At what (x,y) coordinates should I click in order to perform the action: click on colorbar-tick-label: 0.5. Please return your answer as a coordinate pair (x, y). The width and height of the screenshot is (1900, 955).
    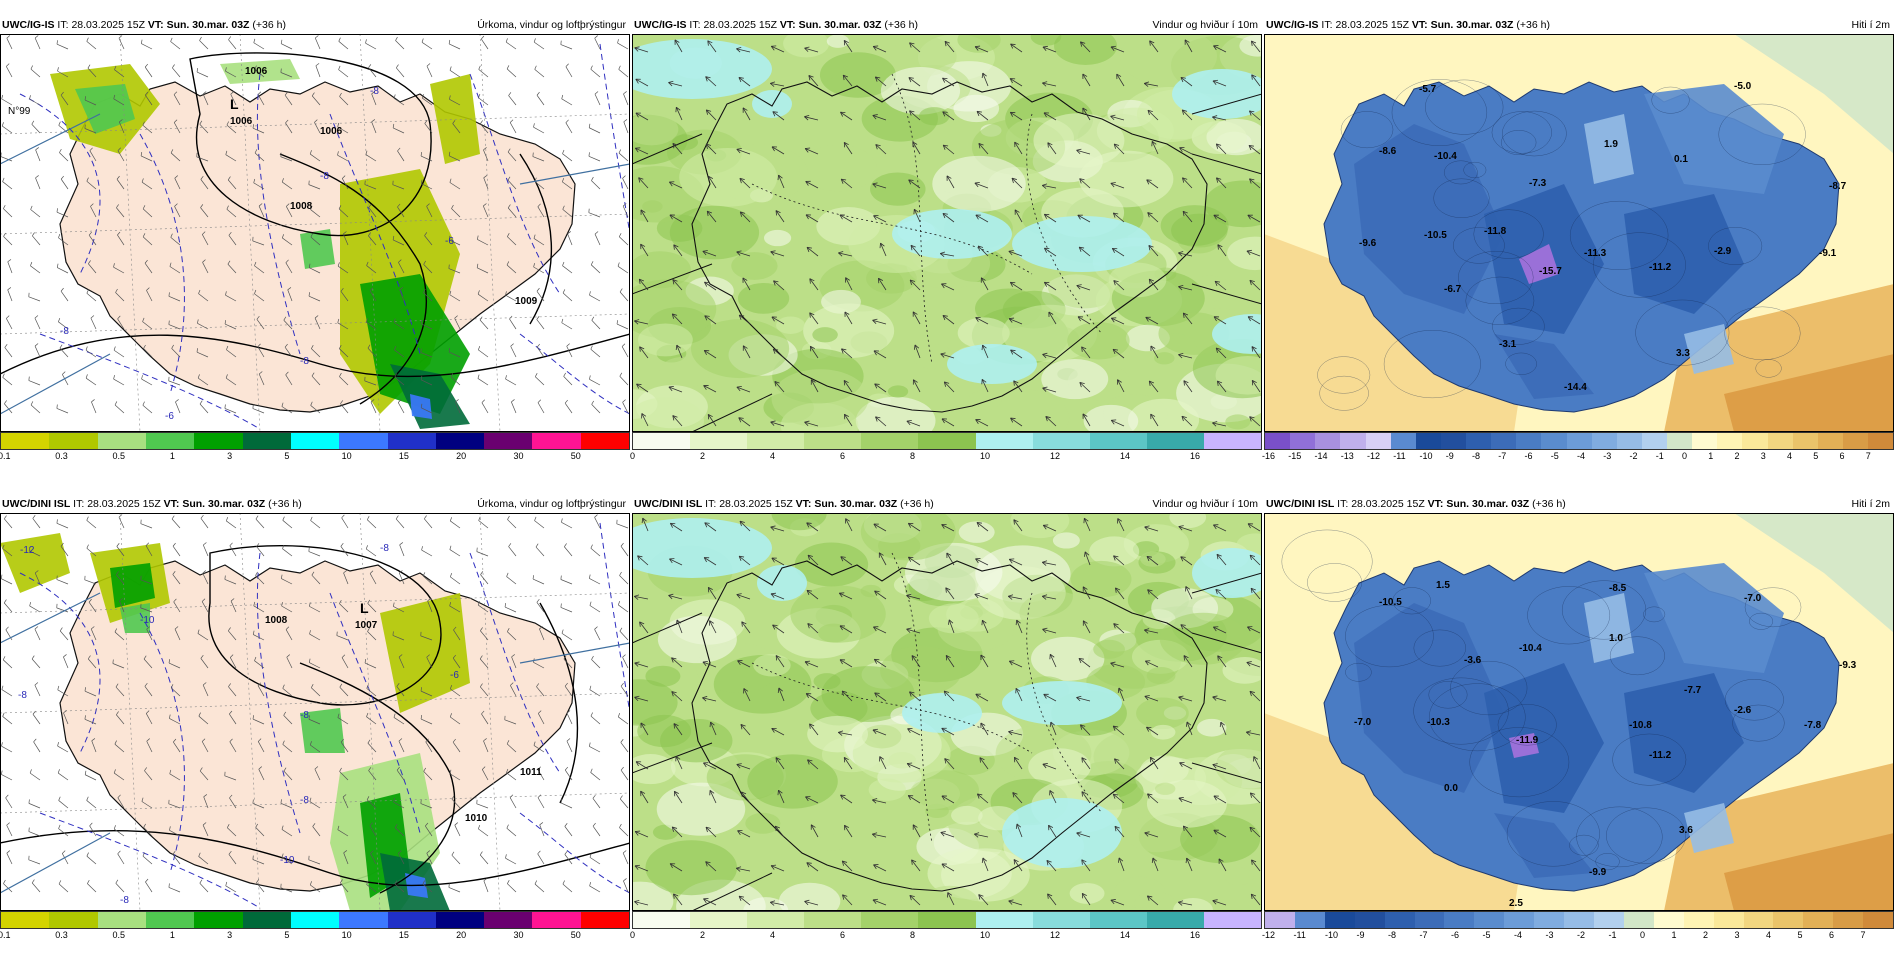
    Looking at the image, I should click on (119, 456).